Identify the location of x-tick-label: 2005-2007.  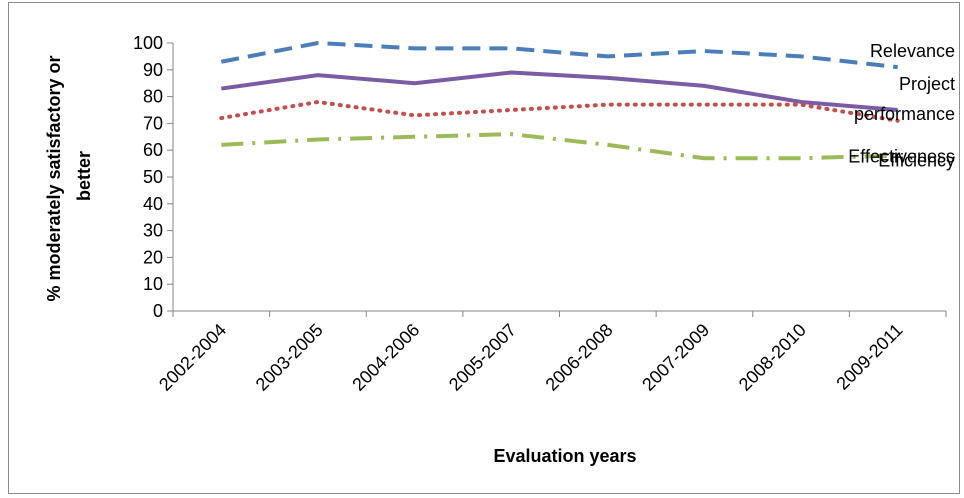
(482, 357).